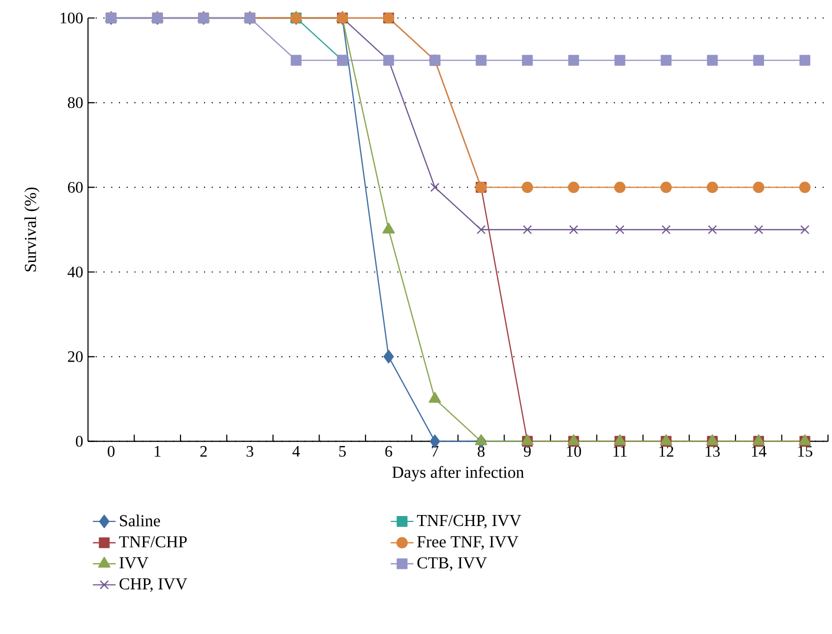  I want to click on y-axis-title: Survival (%), so click(32, 230).